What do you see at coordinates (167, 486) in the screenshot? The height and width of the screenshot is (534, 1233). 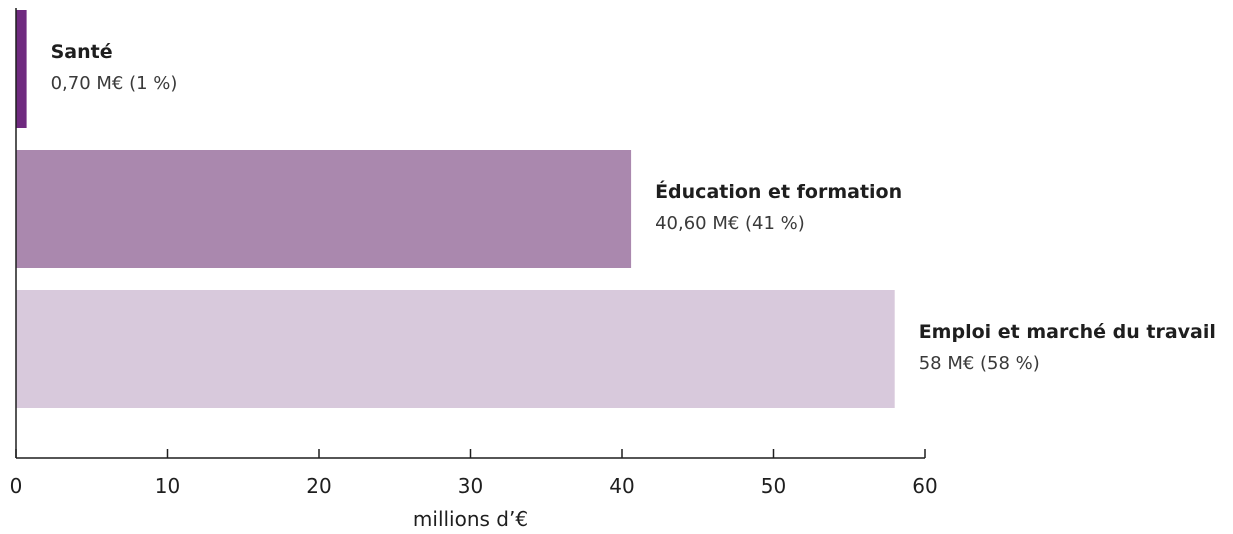 I see `x-tick-label: 10` at bounding box center [167, 486].